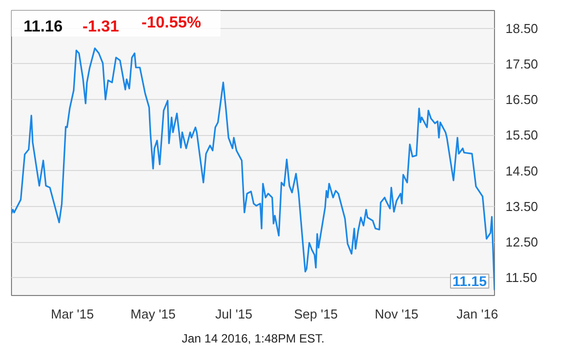 This screenshot has height=358, width=575. Describe the element at coordinates (233, 314) in the screenshot. I see `x-tick-label: Jul '15` at that location.